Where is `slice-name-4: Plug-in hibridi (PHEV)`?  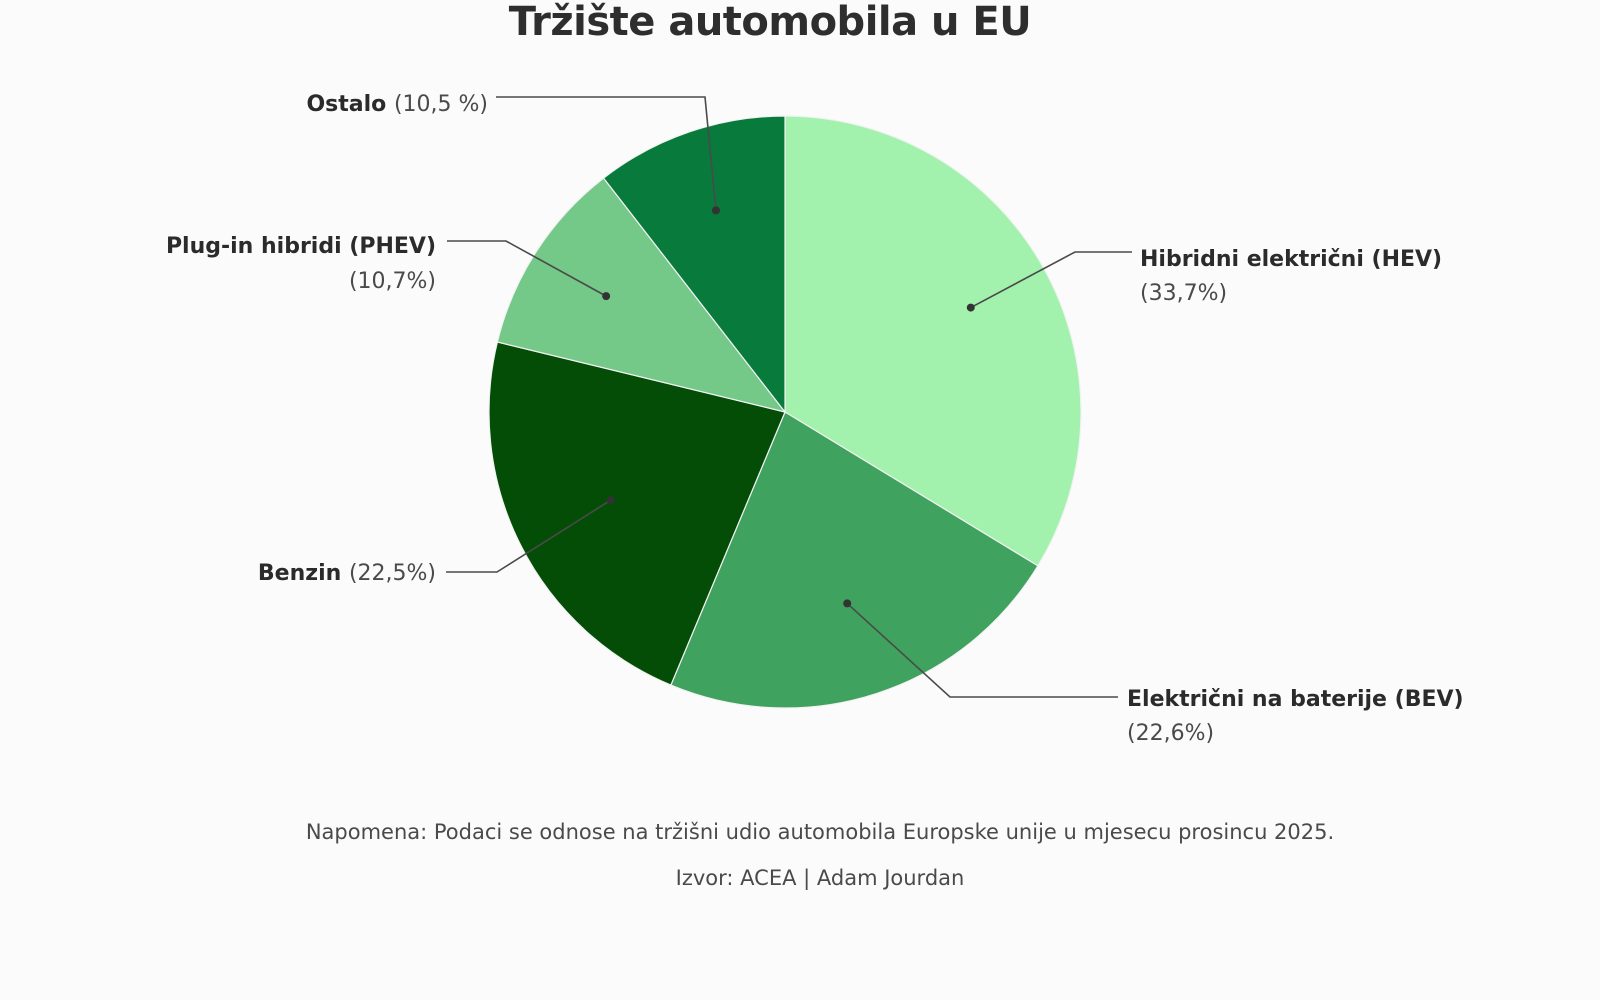 slice-name-4: Plug-in hibridi (PHEV) is located at coordinates (301, 246).